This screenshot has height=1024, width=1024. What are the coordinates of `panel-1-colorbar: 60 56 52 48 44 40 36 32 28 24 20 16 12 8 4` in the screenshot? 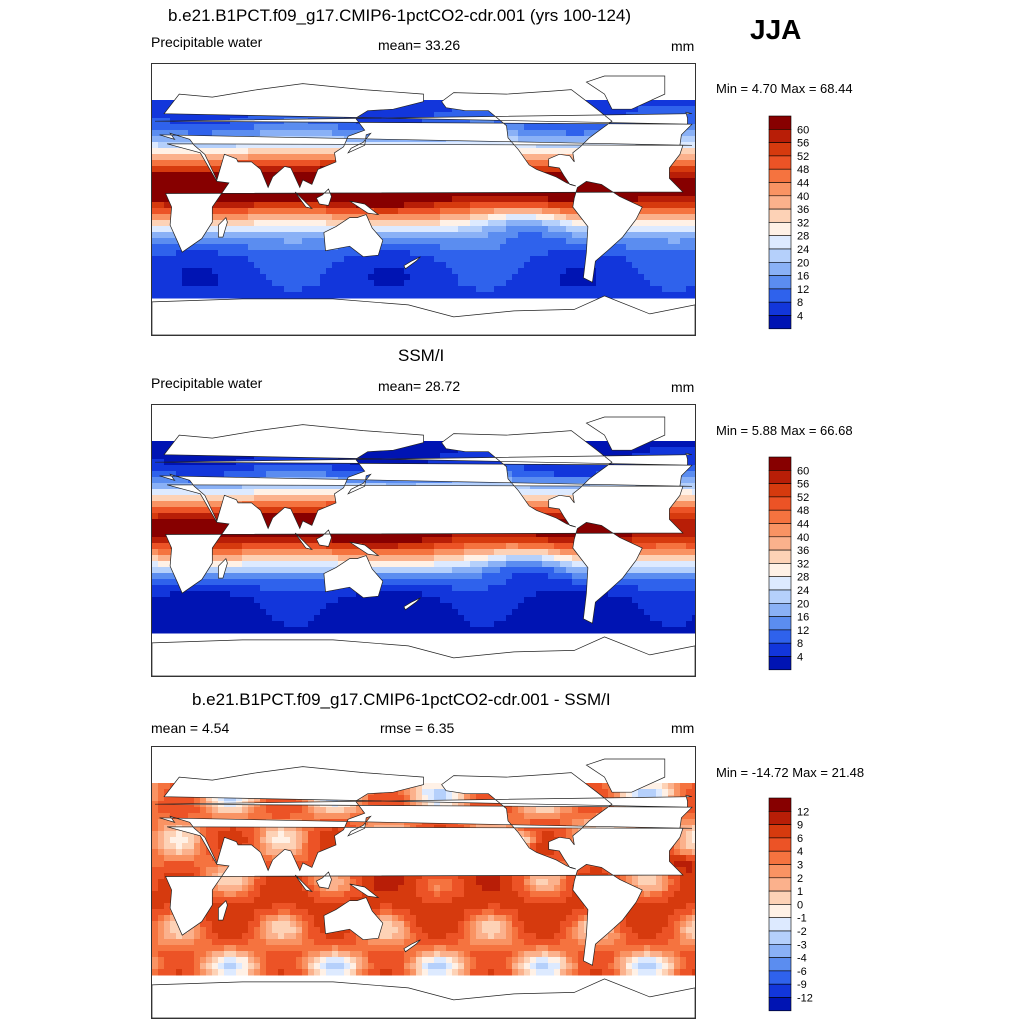 It's located at (803, 222).